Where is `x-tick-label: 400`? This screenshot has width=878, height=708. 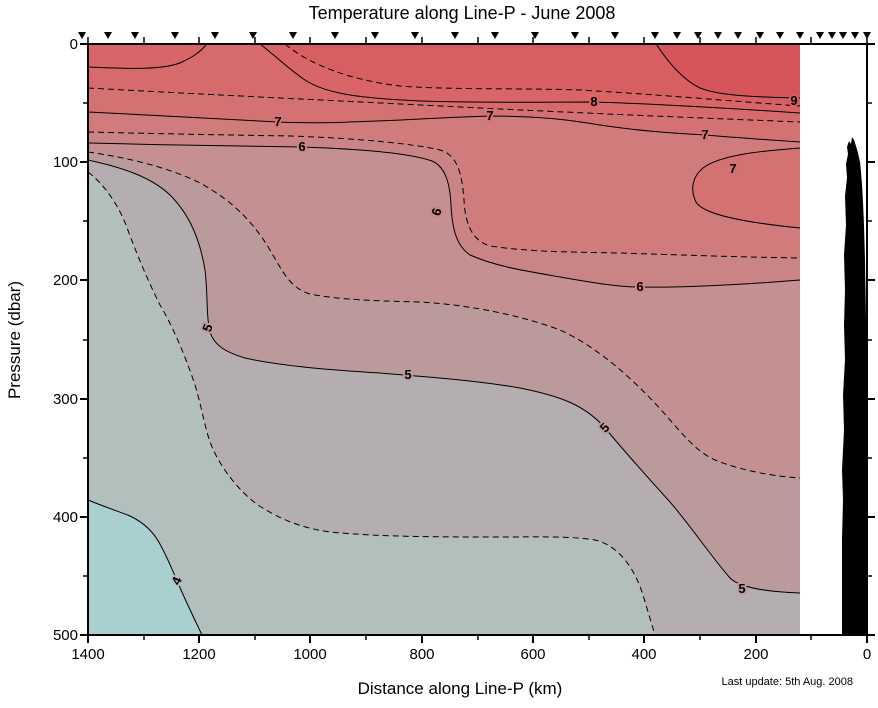 x-tick-label: 400 is located at coordinates (643, 654).